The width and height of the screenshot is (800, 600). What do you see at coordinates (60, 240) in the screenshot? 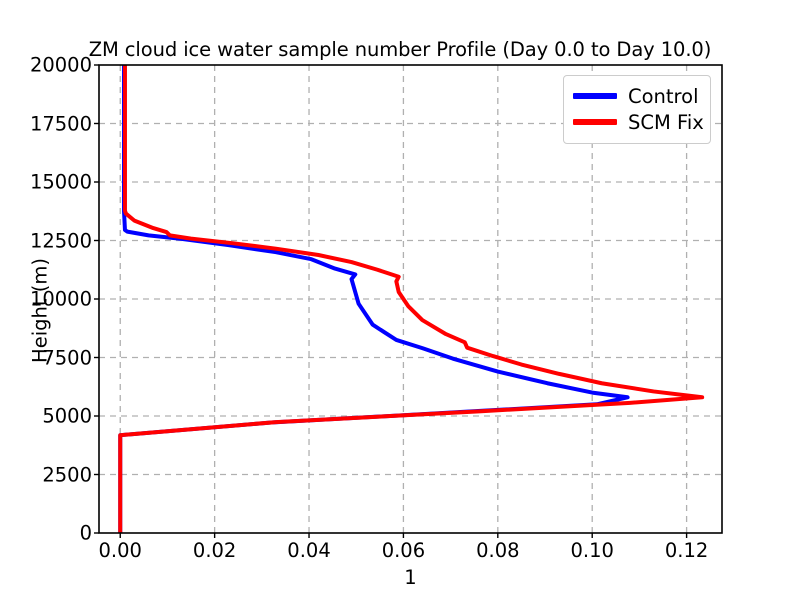
I see `y-tick-label: 12500` at bounding box center [60, 240].